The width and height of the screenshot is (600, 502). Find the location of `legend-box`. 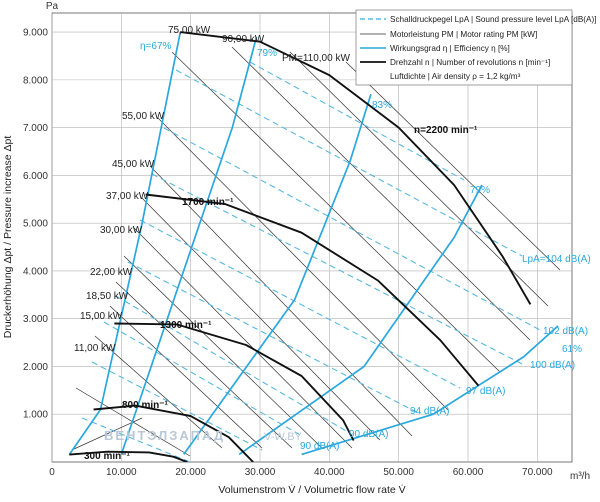

legend-box is located at coordinates (464, 47).